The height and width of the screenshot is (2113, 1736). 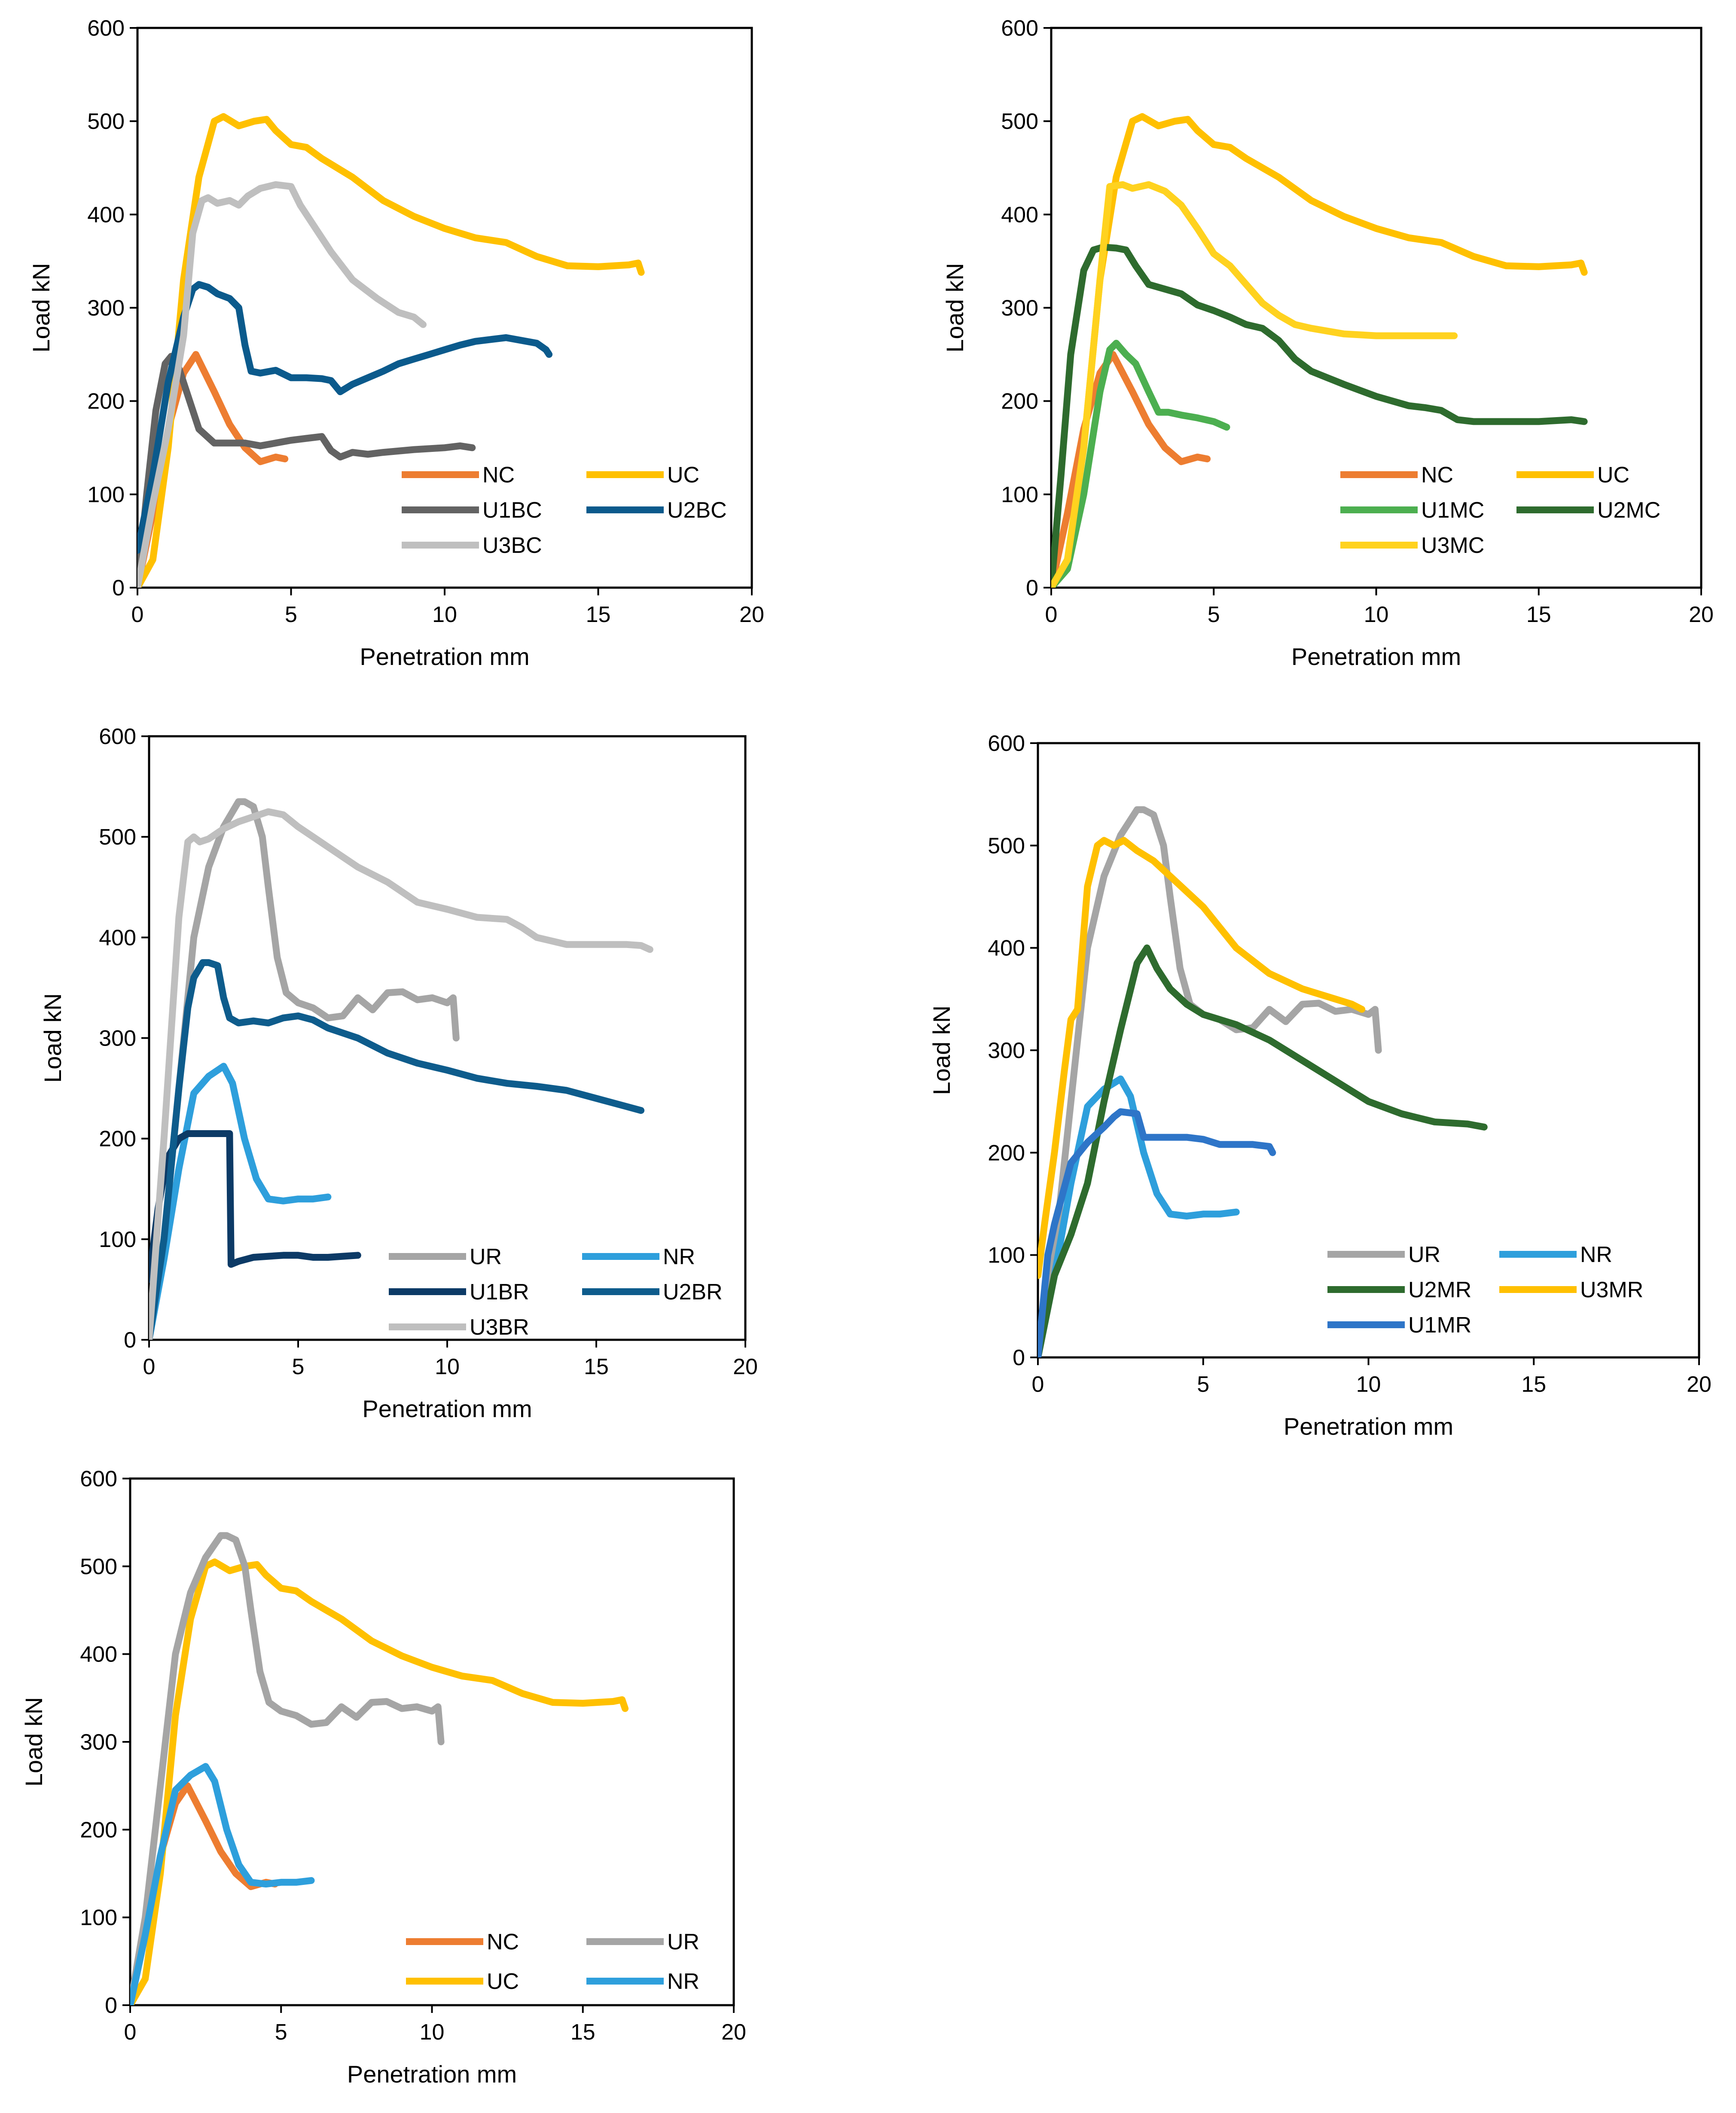 What do you see at coordinates (1439, 1325) in the screenshot?
I see `legend-label-u1mr: U1MR` at bounding box center [1439, 1325].